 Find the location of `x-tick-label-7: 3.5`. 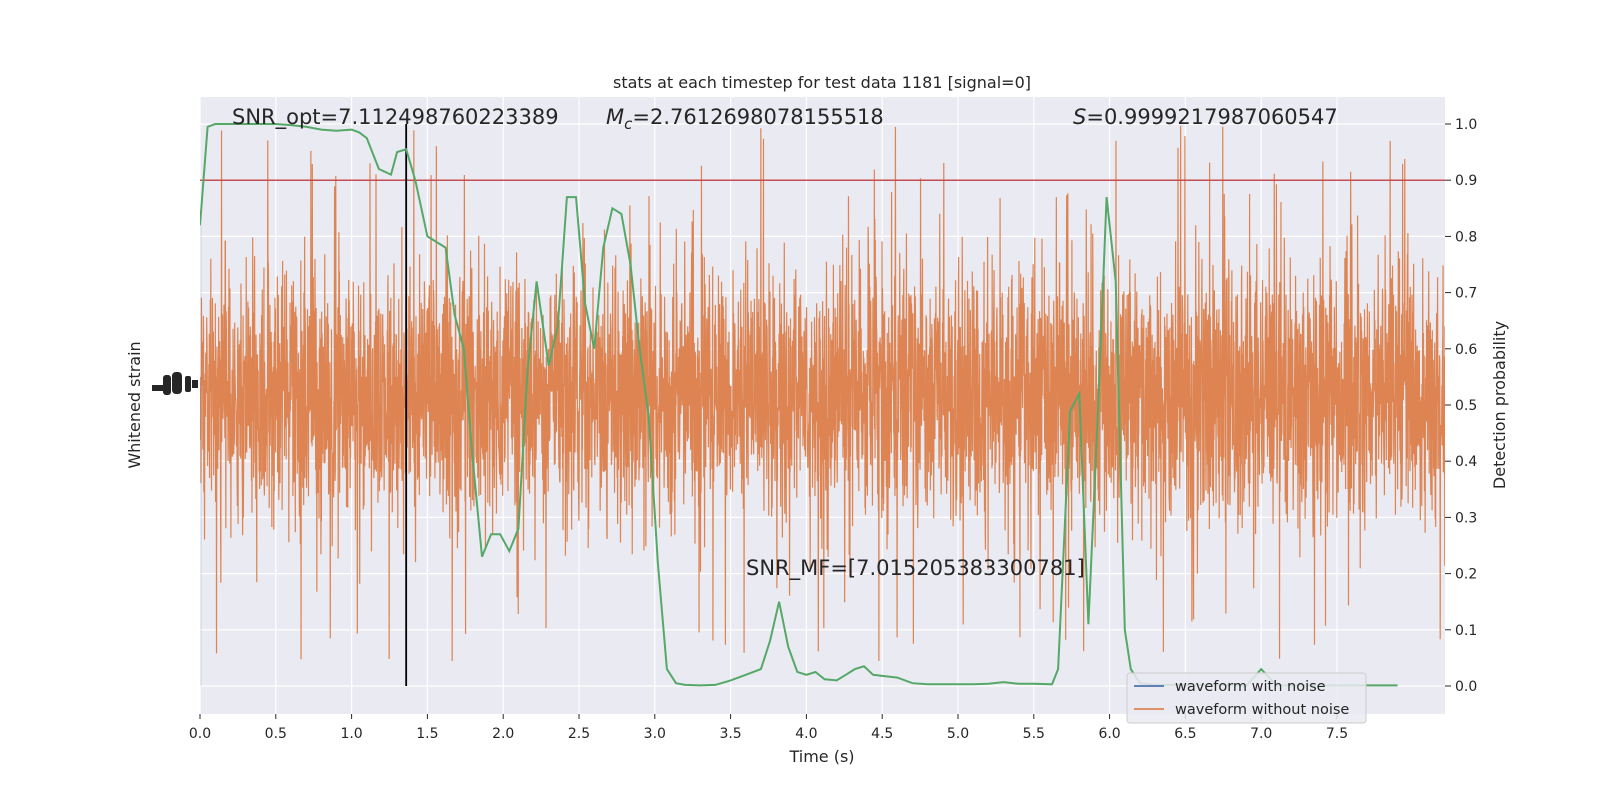

x-tick-label-7: 3.5 is located at coordinates (730, 734).